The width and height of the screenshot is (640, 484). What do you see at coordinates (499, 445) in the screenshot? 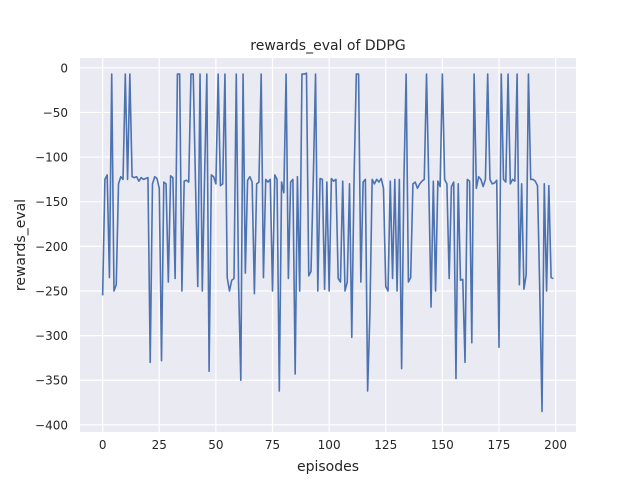
I see `x-tick-label: 175` at bounding box center [499, 445].